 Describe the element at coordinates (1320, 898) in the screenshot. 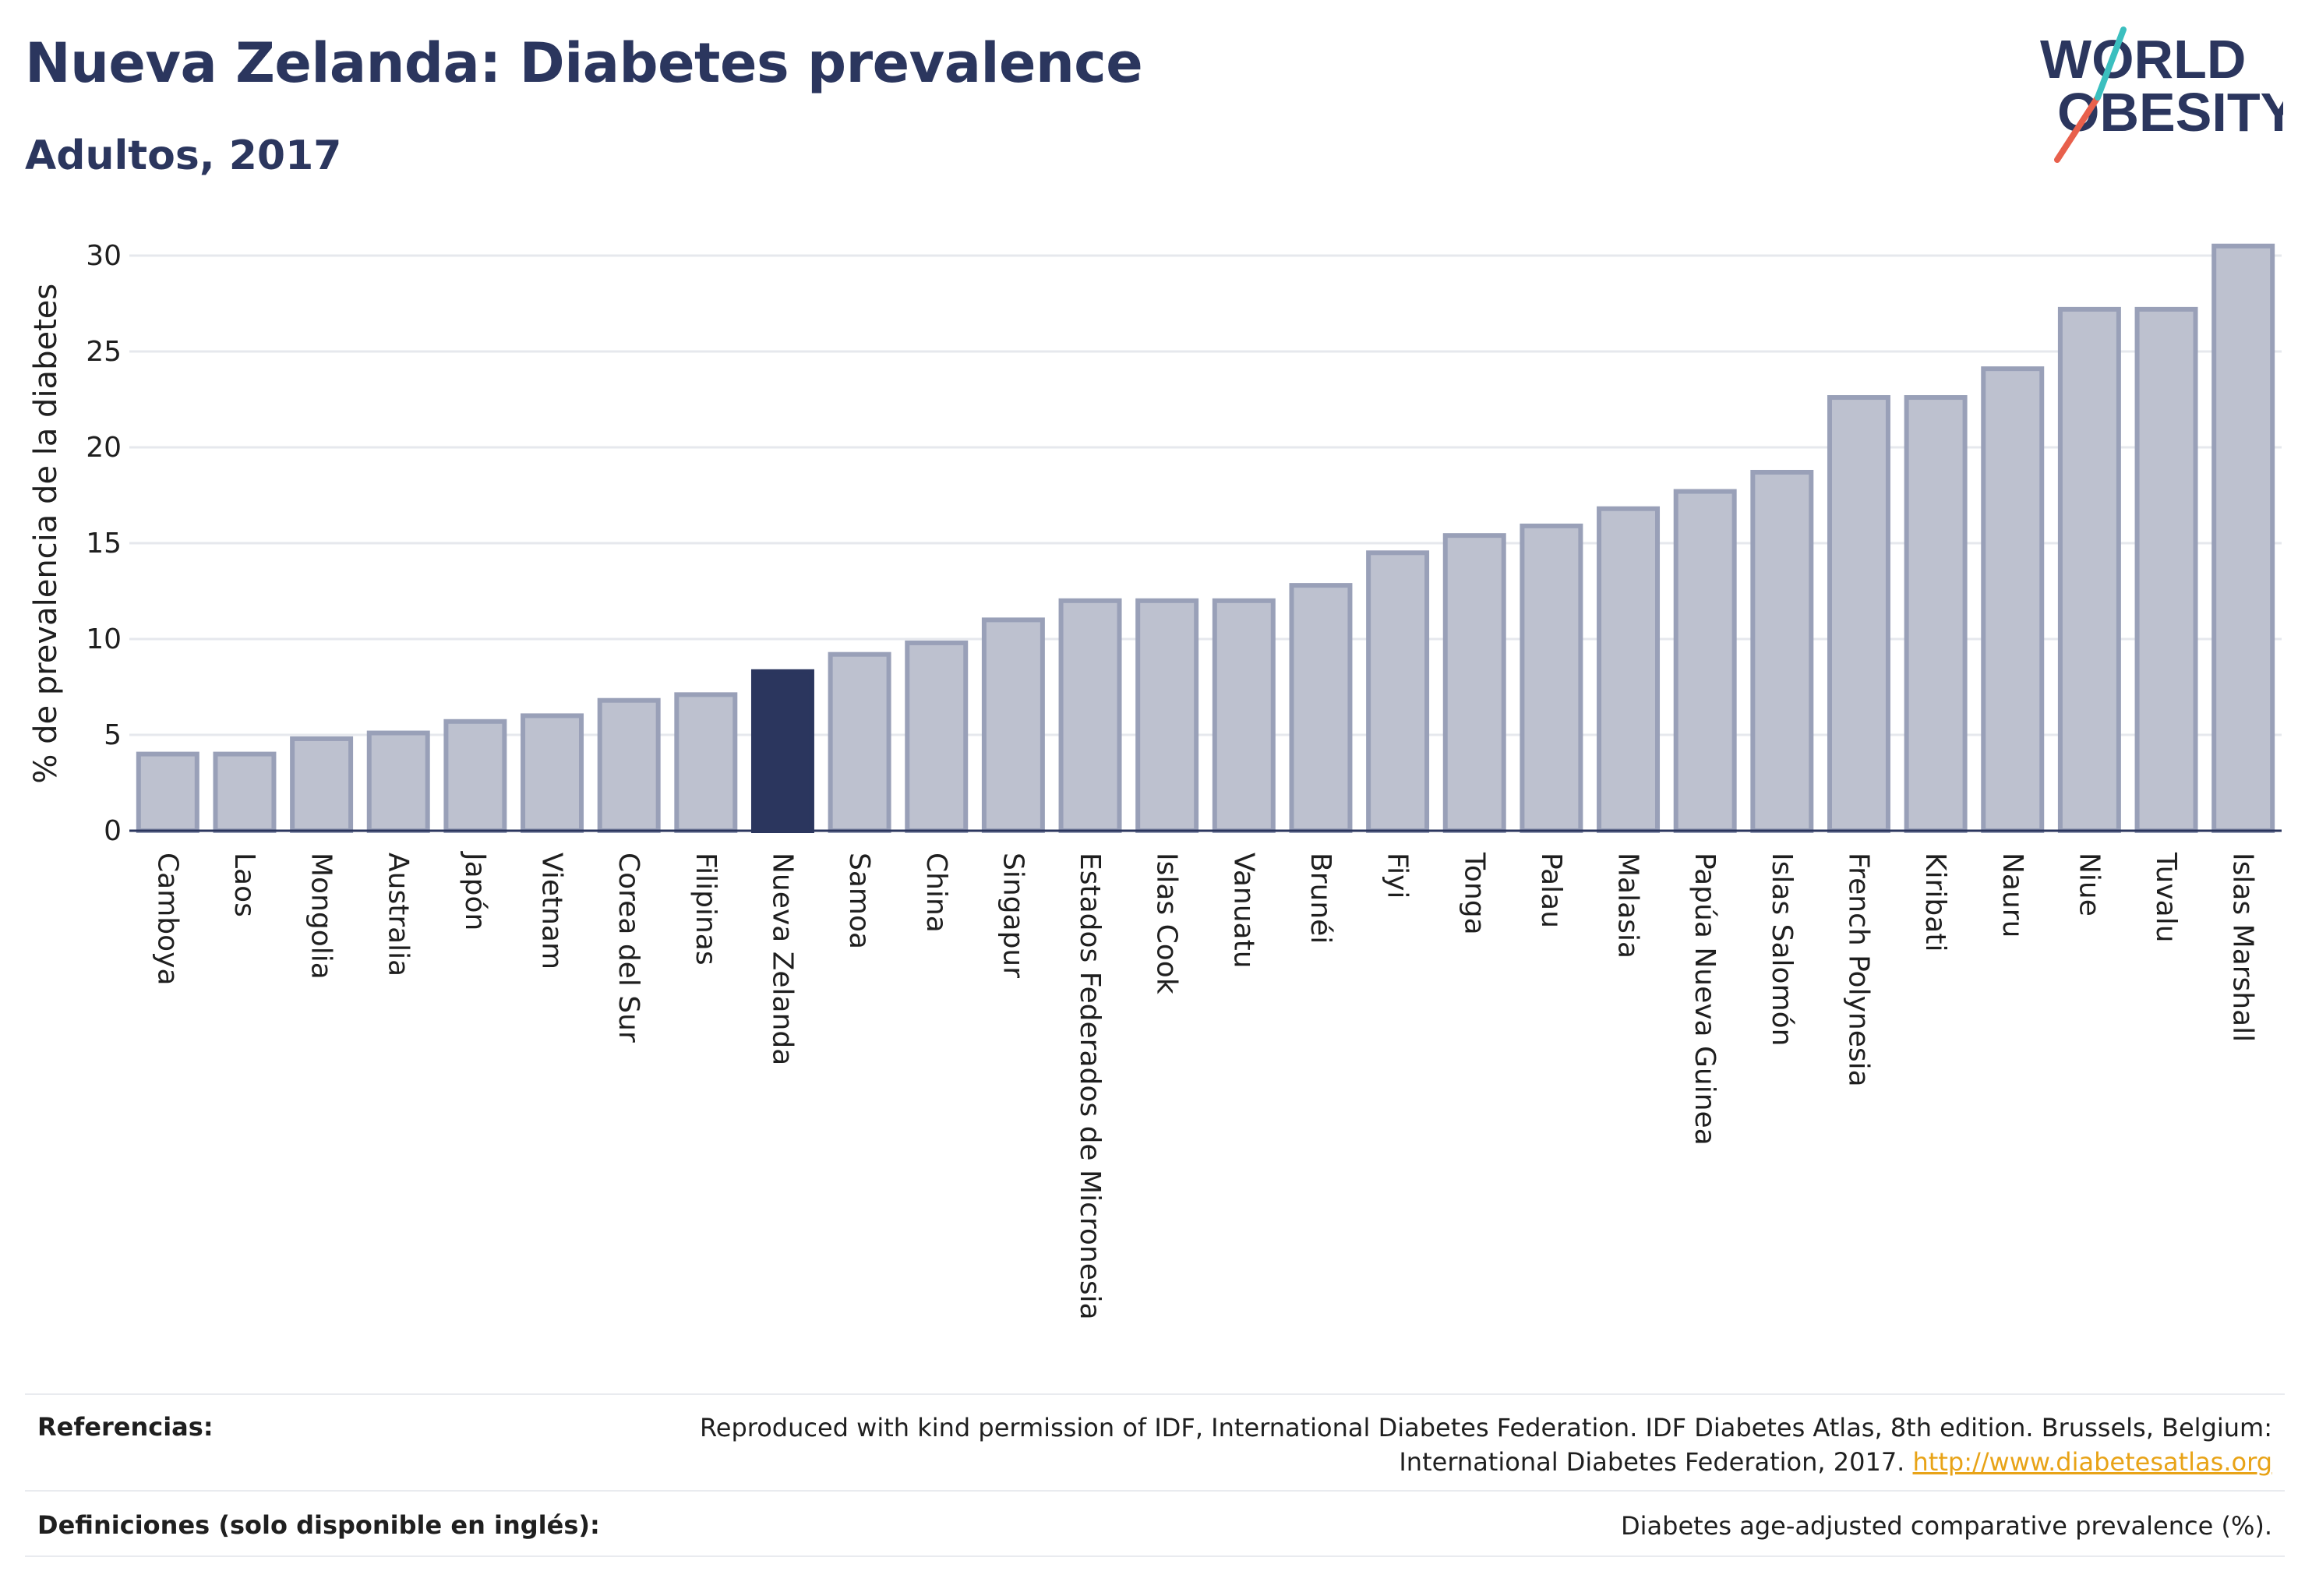

I see `x-tick-label: Brunéi` at that location.